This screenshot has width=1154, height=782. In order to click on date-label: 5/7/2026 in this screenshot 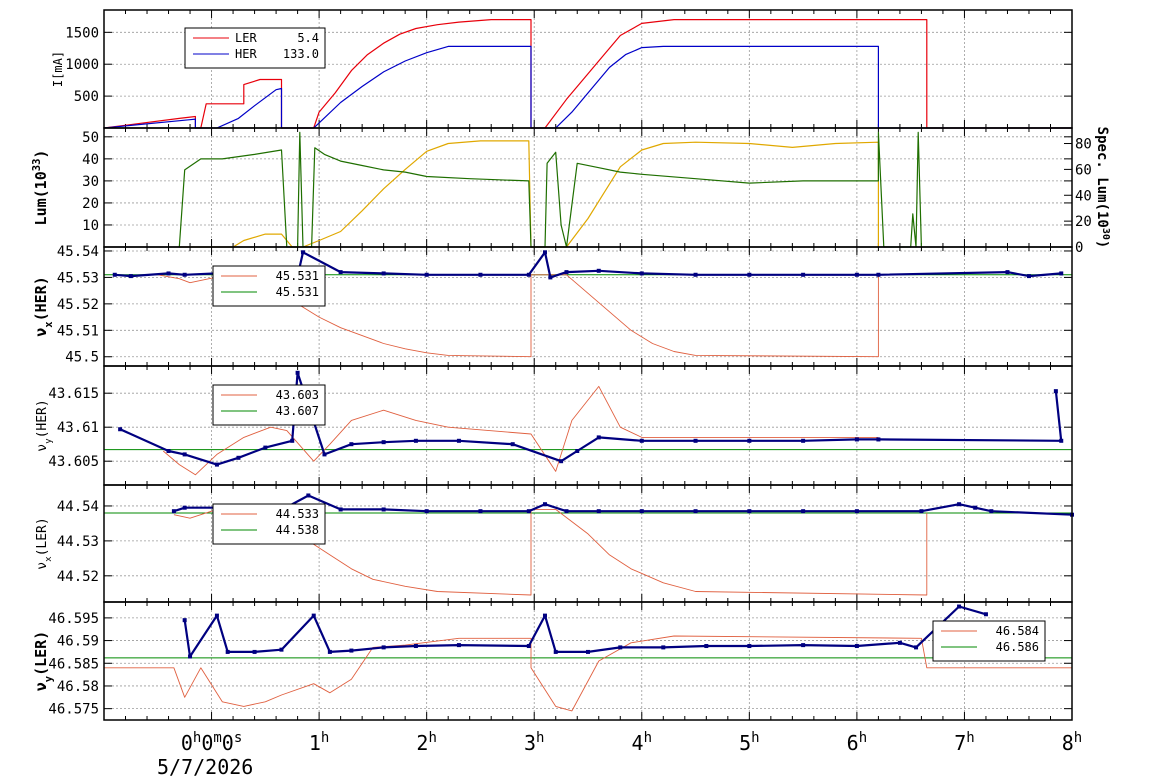, I will do `click(205, 767)`.